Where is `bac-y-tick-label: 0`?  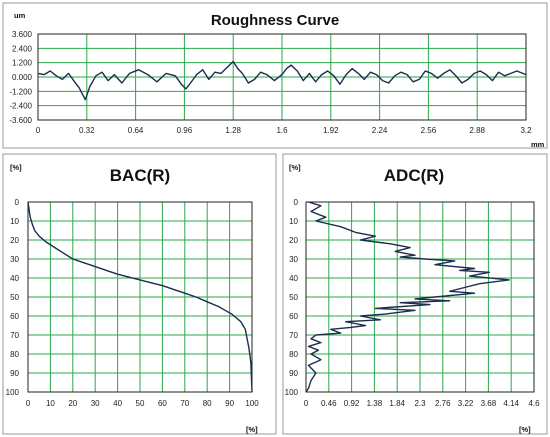 bac-y-tick-label: 0 is located at coordinates (17, 202).